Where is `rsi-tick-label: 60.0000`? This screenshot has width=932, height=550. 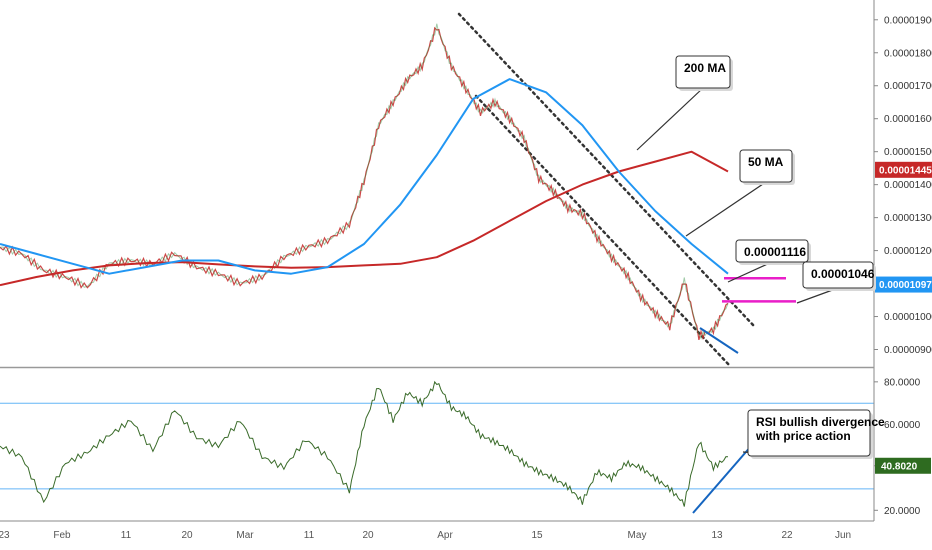 rsi-tick-label: 60.0000 is located at coordinates (902, 425).